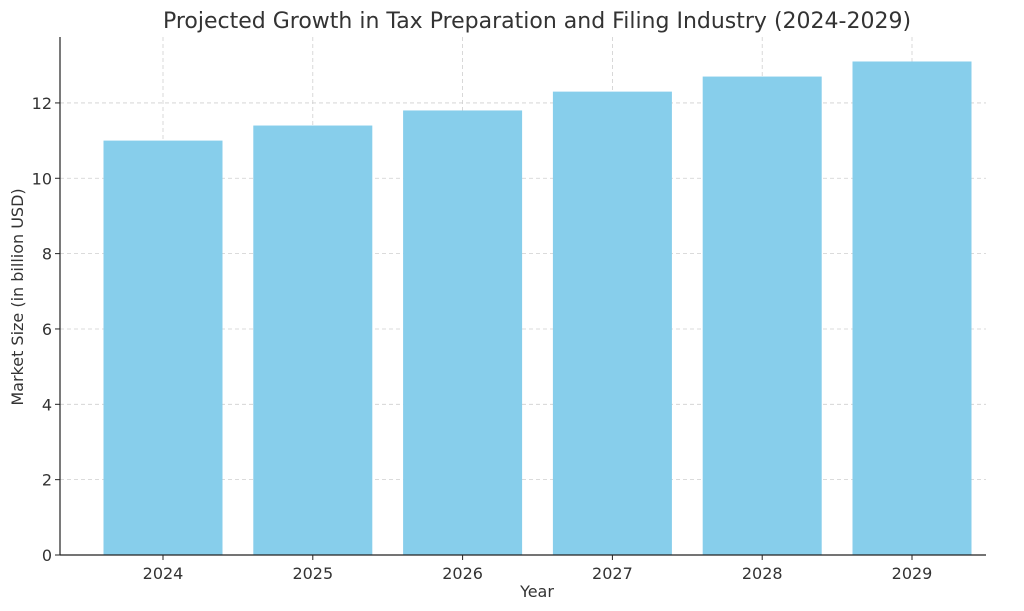  What do you see at coordinates (312, 573) in the screenshot?
I see `x-tick-label: 2025` at bounding box center [312, 573].